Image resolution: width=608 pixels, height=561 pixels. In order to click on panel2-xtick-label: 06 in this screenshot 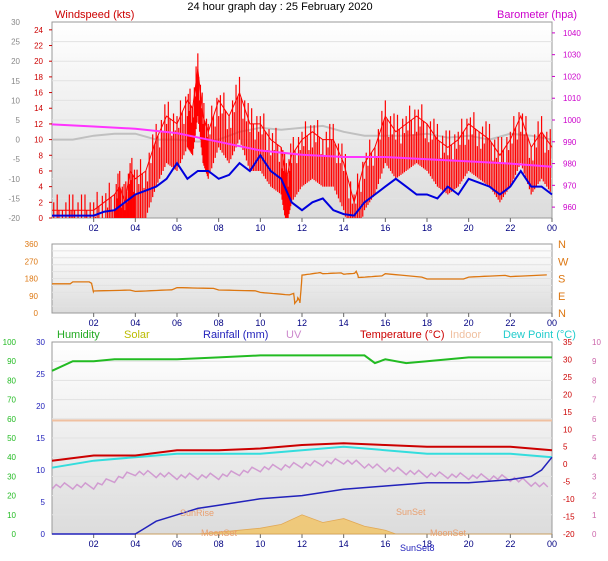, I will do `click(177, 323)`.